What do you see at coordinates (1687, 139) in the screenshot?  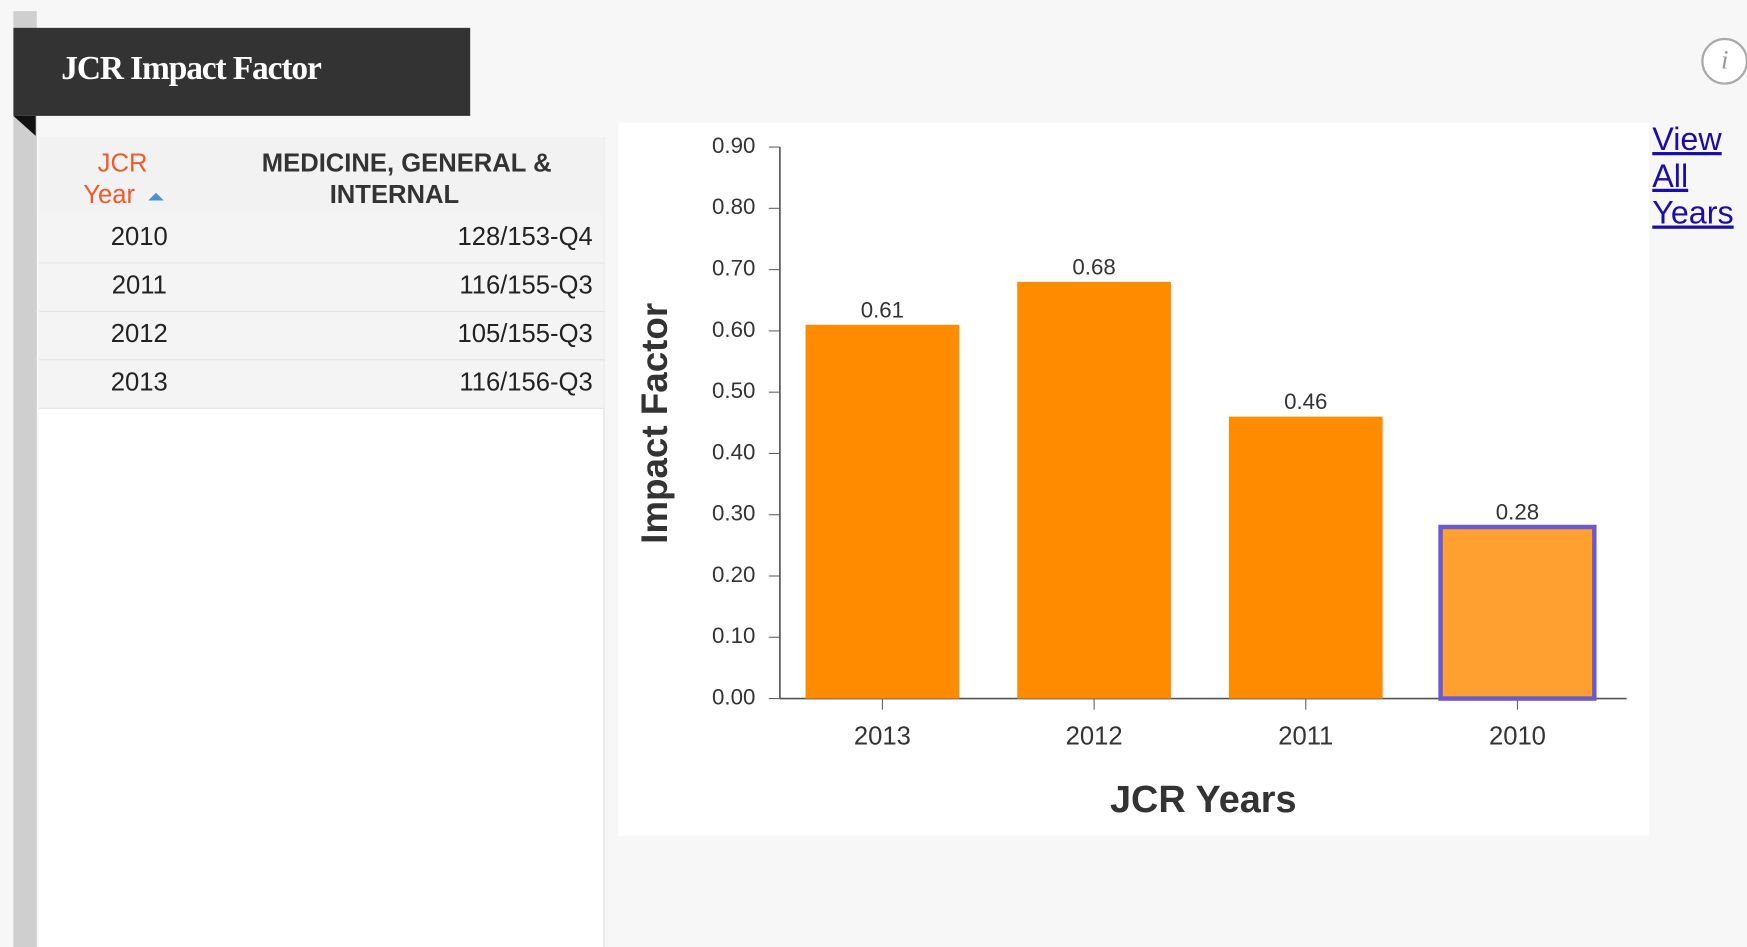 I see `view-all-link: View` at bounding box center [1687, 139].